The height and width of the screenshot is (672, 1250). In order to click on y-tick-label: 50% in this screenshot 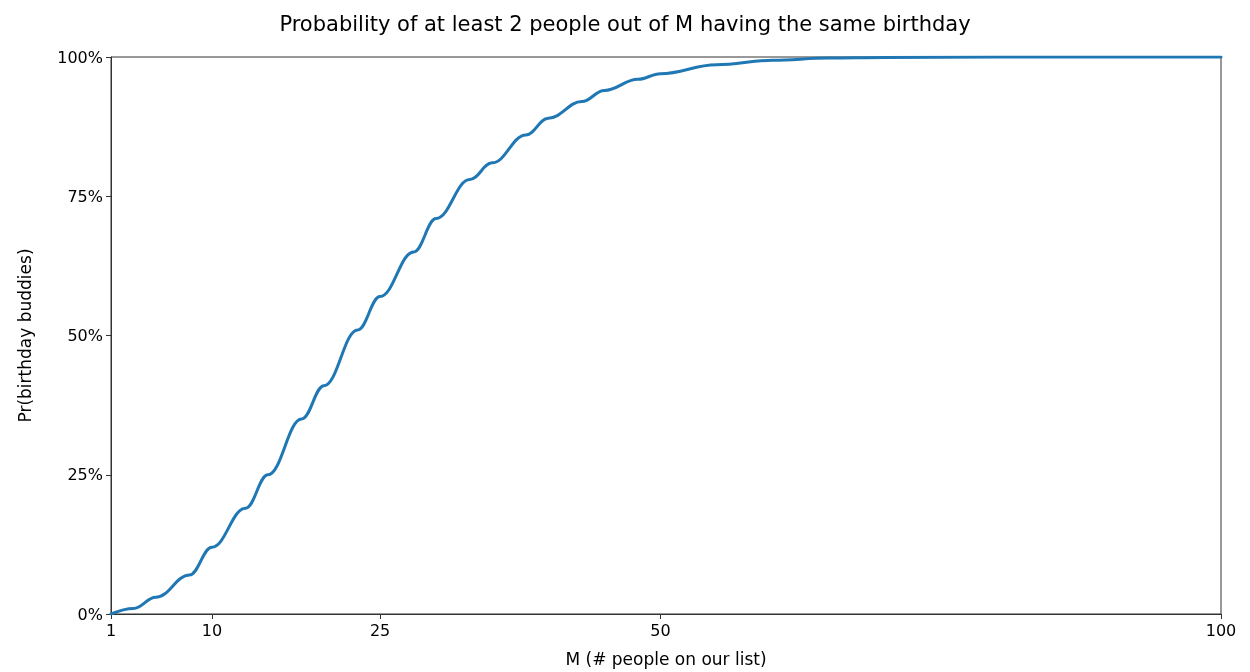, I will do `click(85, 335)`.